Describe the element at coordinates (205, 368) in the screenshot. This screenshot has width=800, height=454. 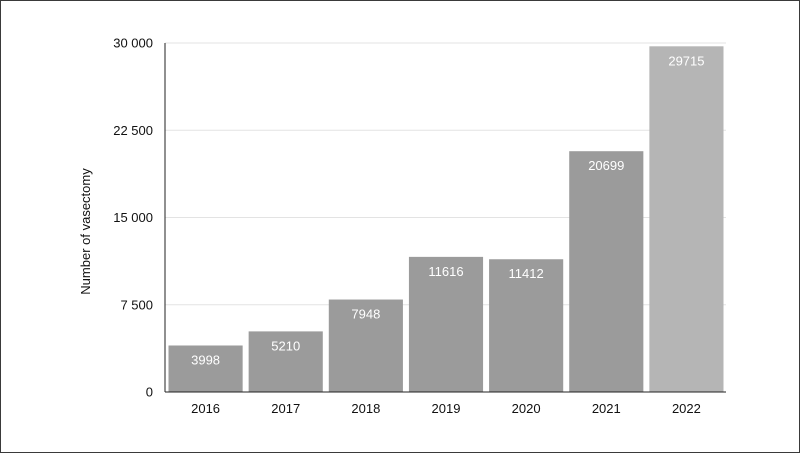
I see `bar-2016` at that location.